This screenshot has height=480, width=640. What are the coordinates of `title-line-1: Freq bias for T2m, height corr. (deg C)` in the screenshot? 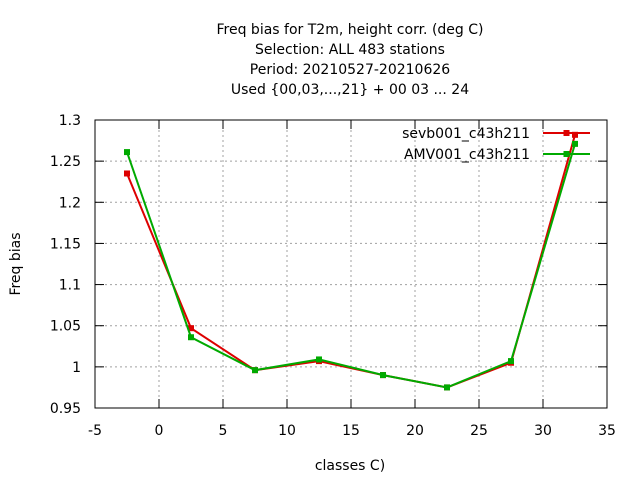 It's located at (350, 30).